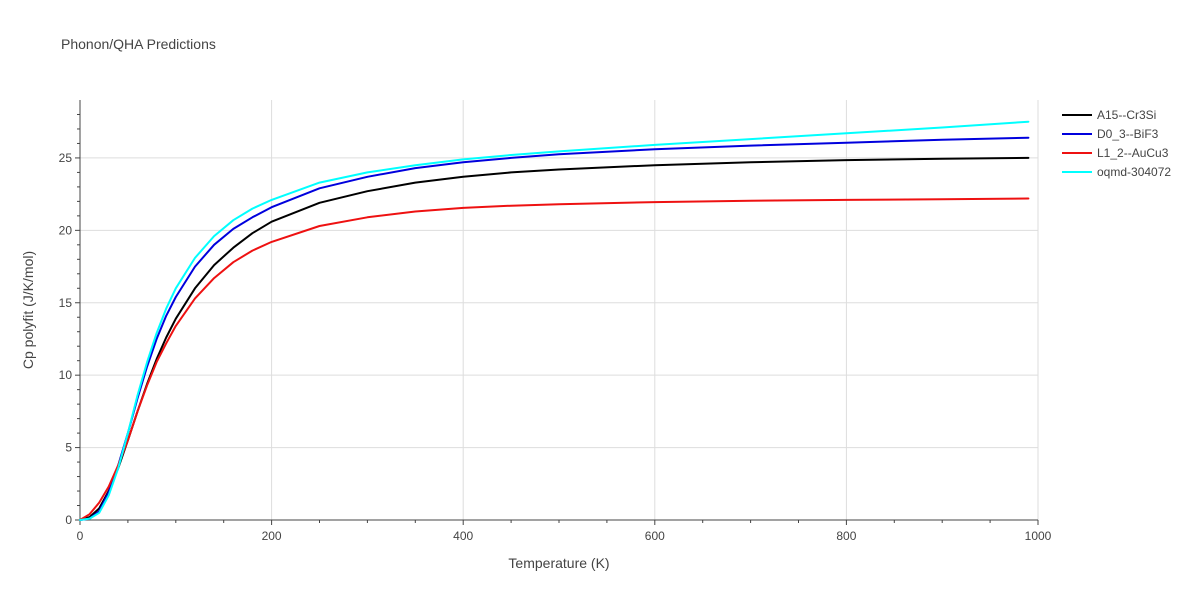 Image resolution: width=1200 pixels, height=600 pixels. What do you see at coordinates (1128, 134) in the screenshot?
I see `legend-label: D0_3--BiF3` at bounding box center [1128, 134].